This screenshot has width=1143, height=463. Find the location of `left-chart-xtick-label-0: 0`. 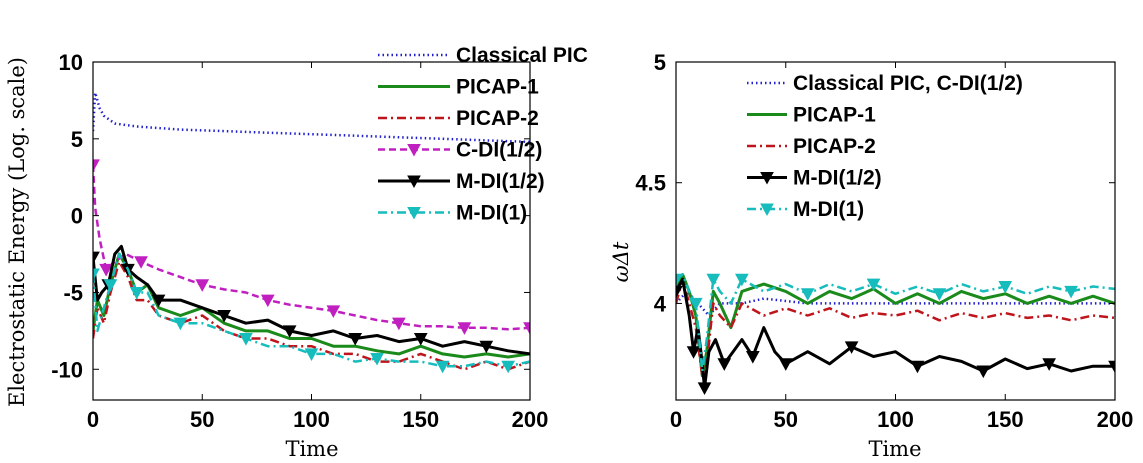

left-chart-xtick-label-0: 0 is located at coordinates (93, 419).